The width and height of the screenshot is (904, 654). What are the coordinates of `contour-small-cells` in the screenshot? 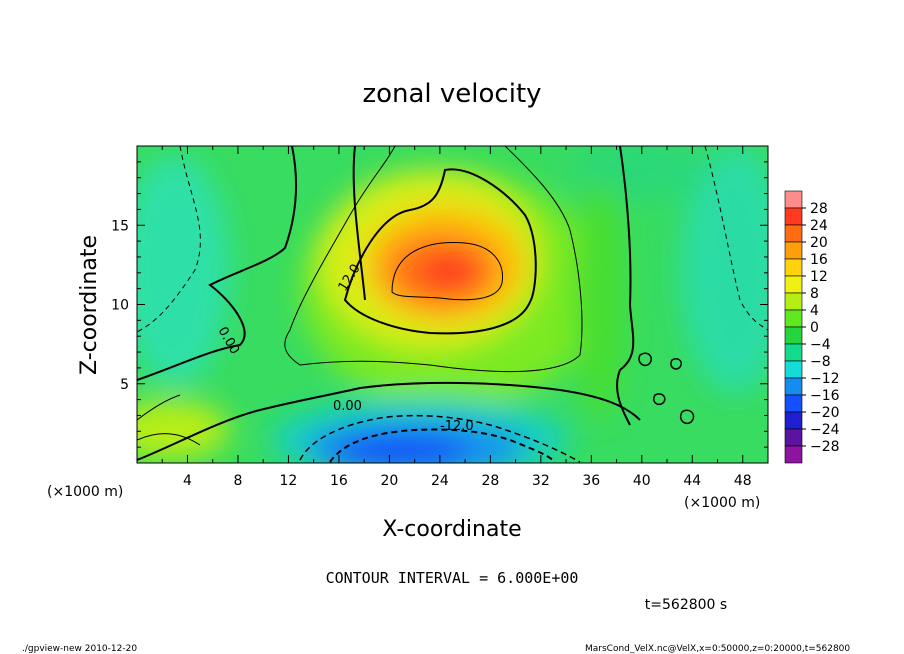 It's located at (666, 388).